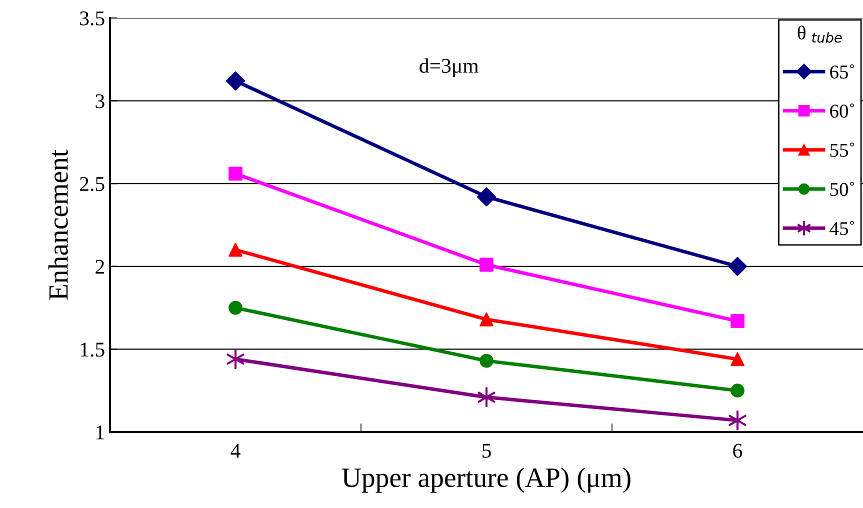  I want to click on y-tick-label: 1.5, so click(92, 349).